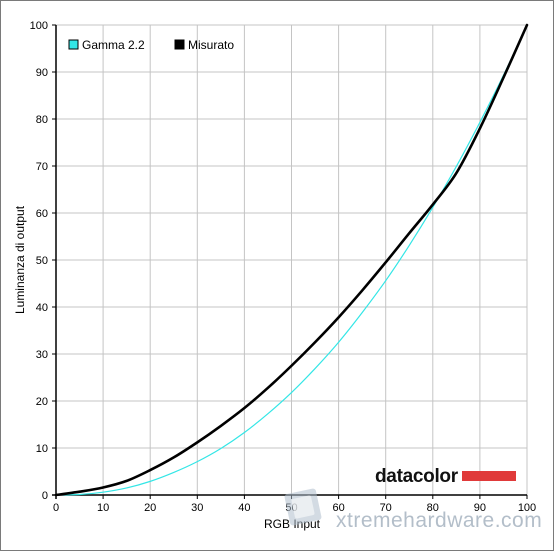 This screenshot has height=551, width=554. Describe the element at coordinates (42, 261) in the screenshot. I see `y-tick-label: 50` at that location.